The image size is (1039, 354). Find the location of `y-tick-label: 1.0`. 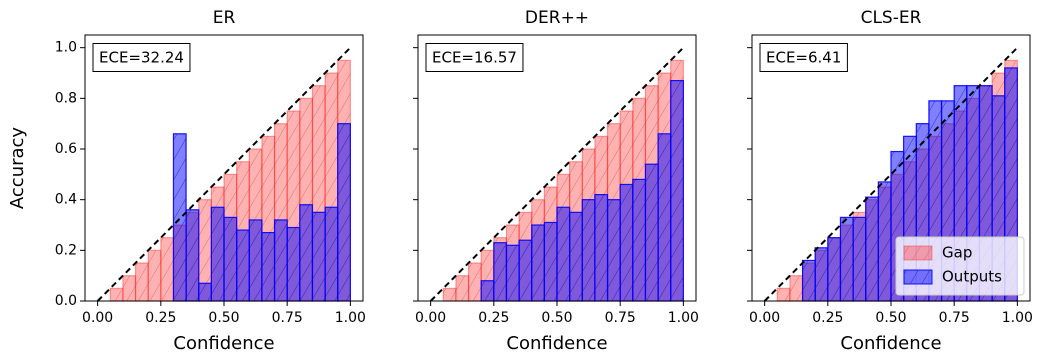

y-tick-label: 1.0 is located at coordinates (66, 48).